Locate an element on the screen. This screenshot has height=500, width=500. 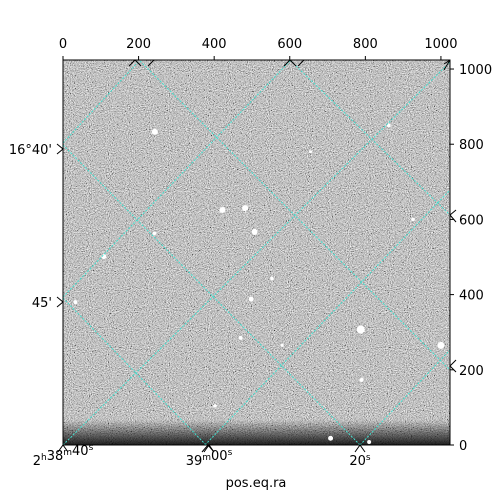
top-tick-label: 200 is located at coordinates (138, 44).